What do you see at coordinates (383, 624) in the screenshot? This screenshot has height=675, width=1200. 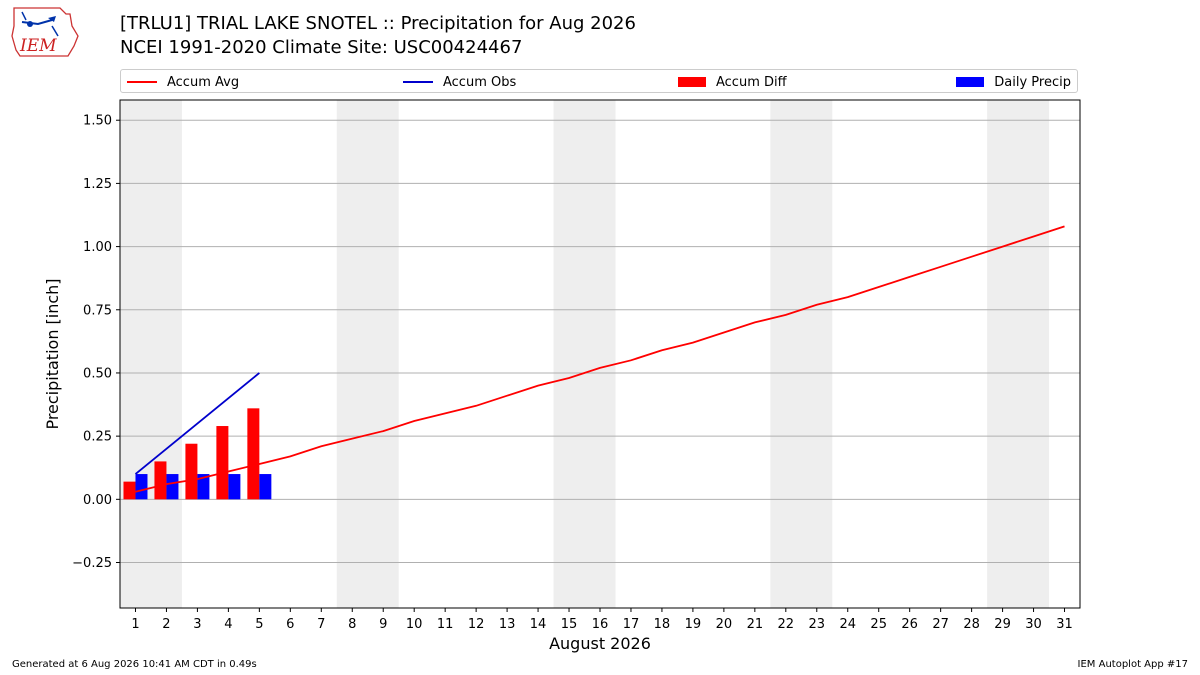 I see `x-tick-label: 9` at bounding box center [383, 624].